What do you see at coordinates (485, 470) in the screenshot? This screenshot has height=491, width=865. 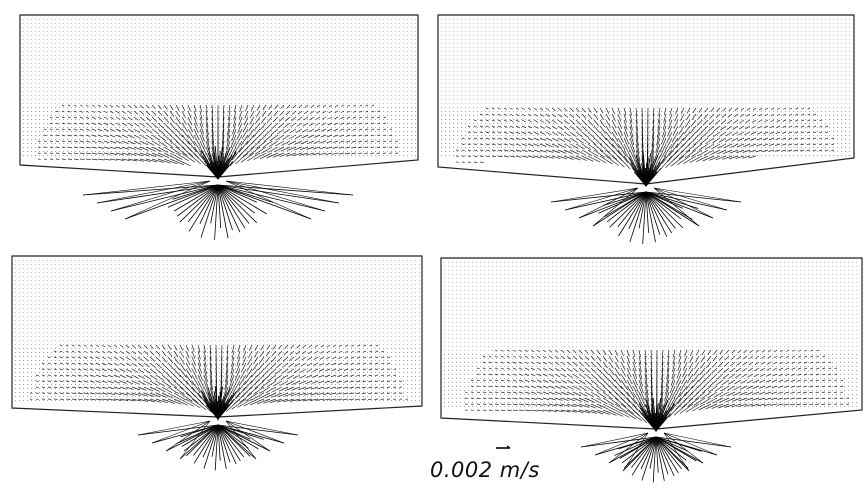 I see `scale-label: 0.002 m/s` at bounding box center [485, 470].